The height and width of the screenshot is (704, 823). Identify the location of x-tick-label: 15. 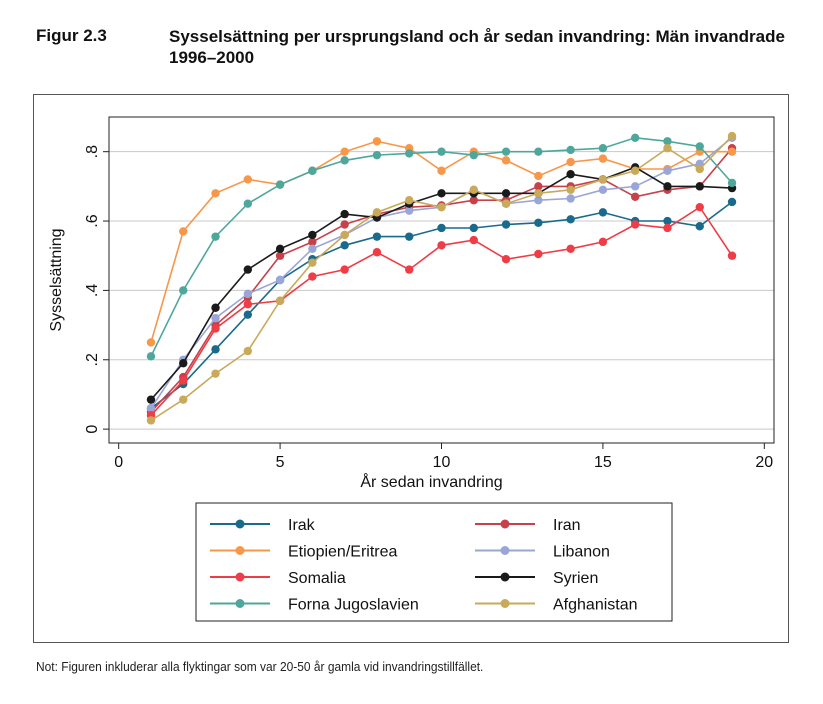
(603, 462).